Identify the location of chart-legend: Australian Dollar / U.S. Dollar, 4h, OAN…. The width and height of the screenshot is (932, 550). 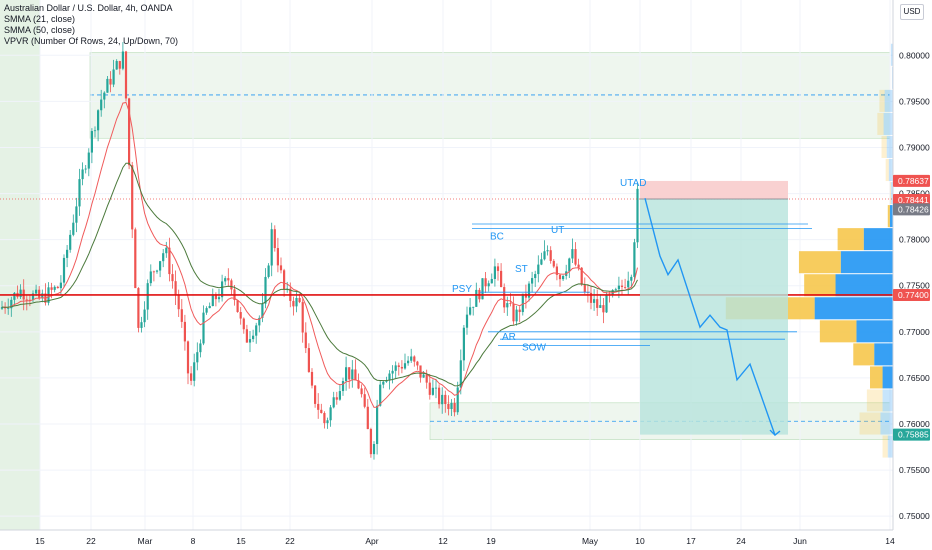
(91, 25).